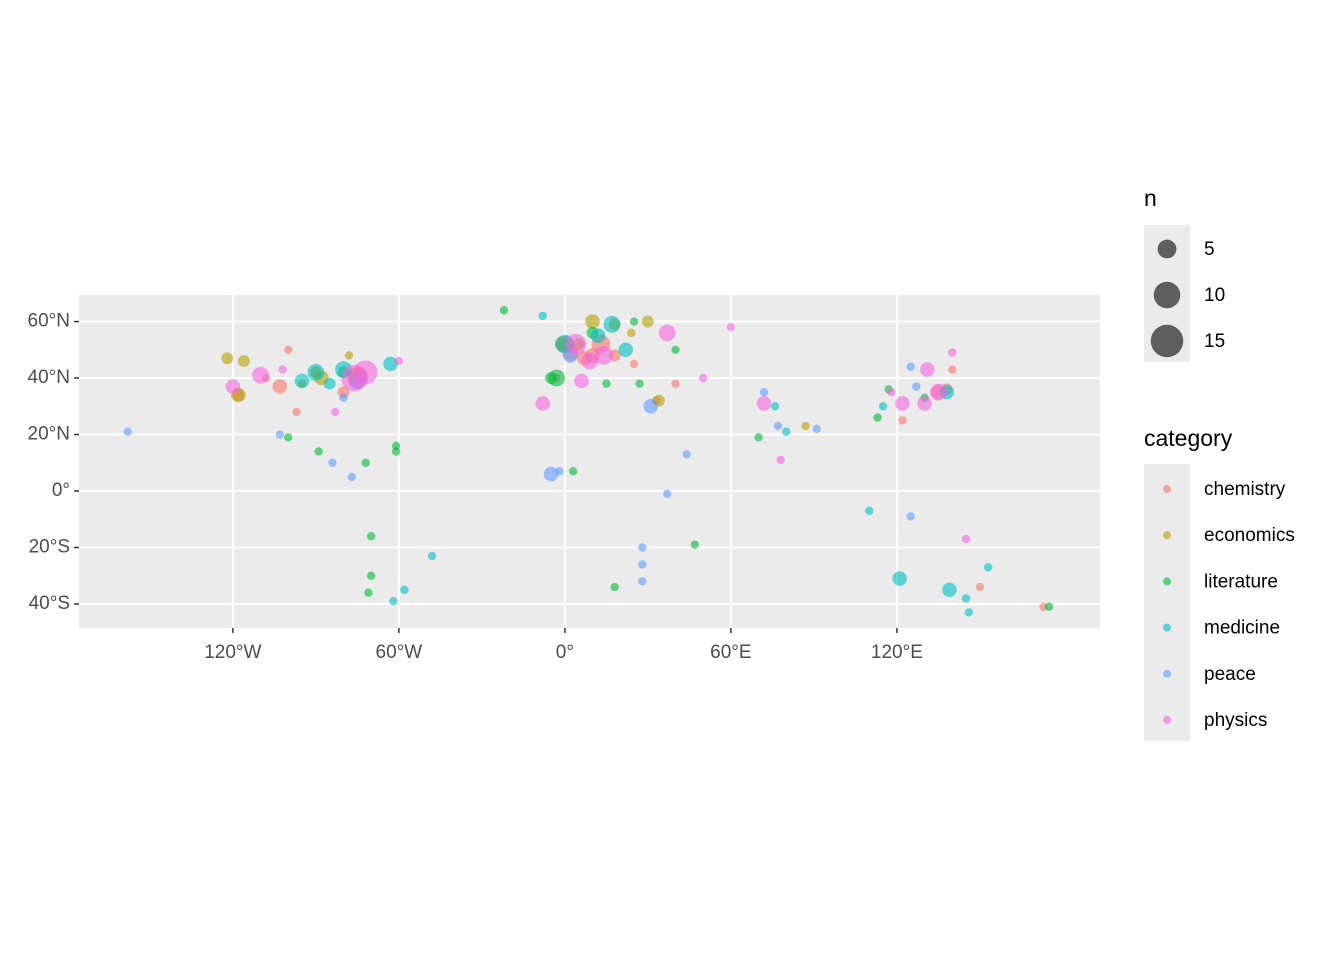 This screenshot has width=1344, height=965. I want to click on size-legend-label: 5, so click(1209, 249).